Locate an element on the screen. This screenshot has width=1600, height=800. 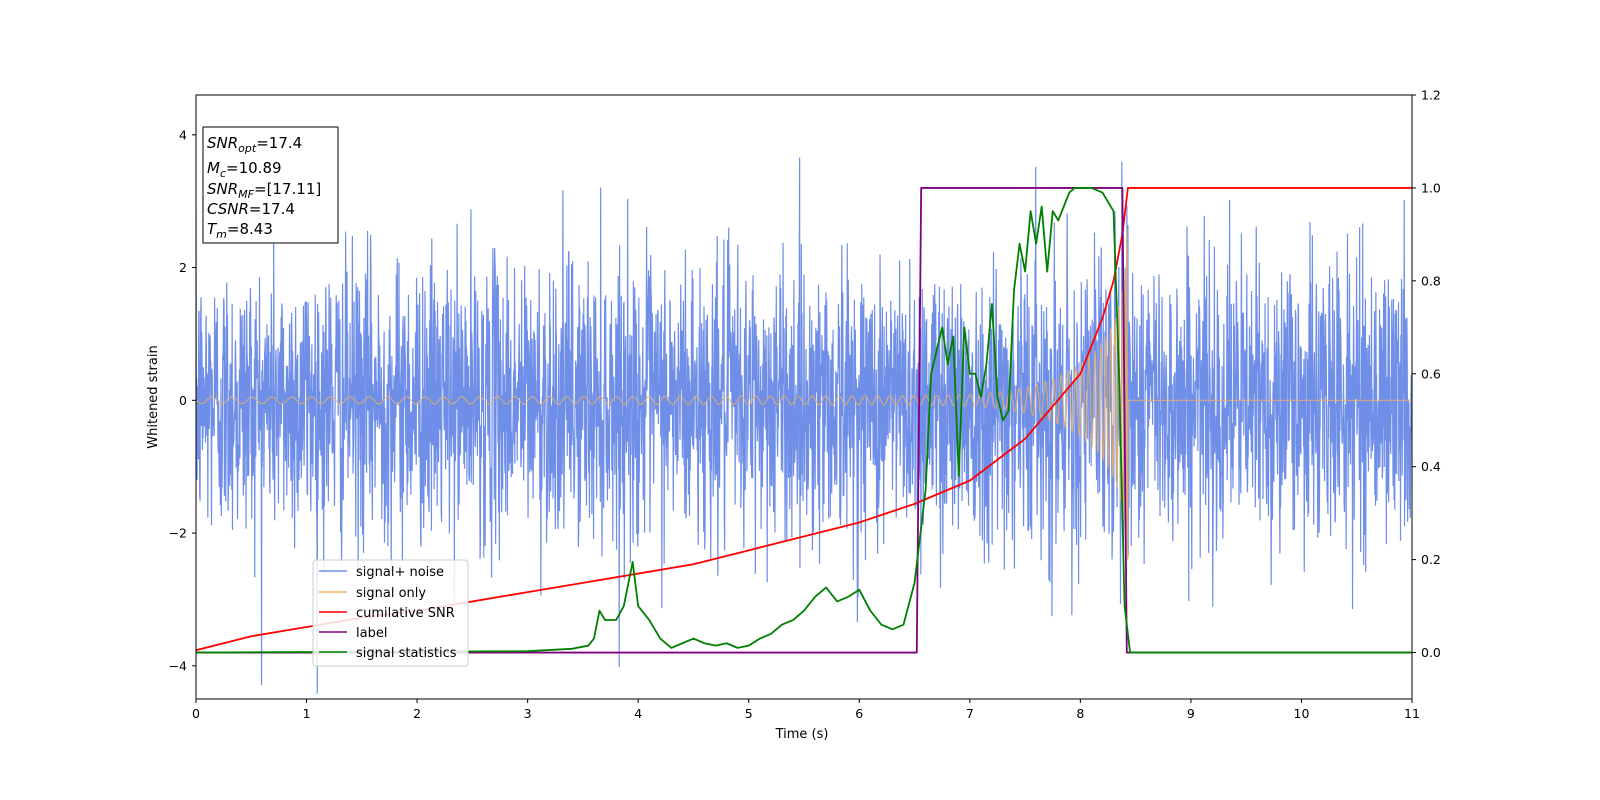
y-left-tick-label: −4 is located at coordinates (178, 665).